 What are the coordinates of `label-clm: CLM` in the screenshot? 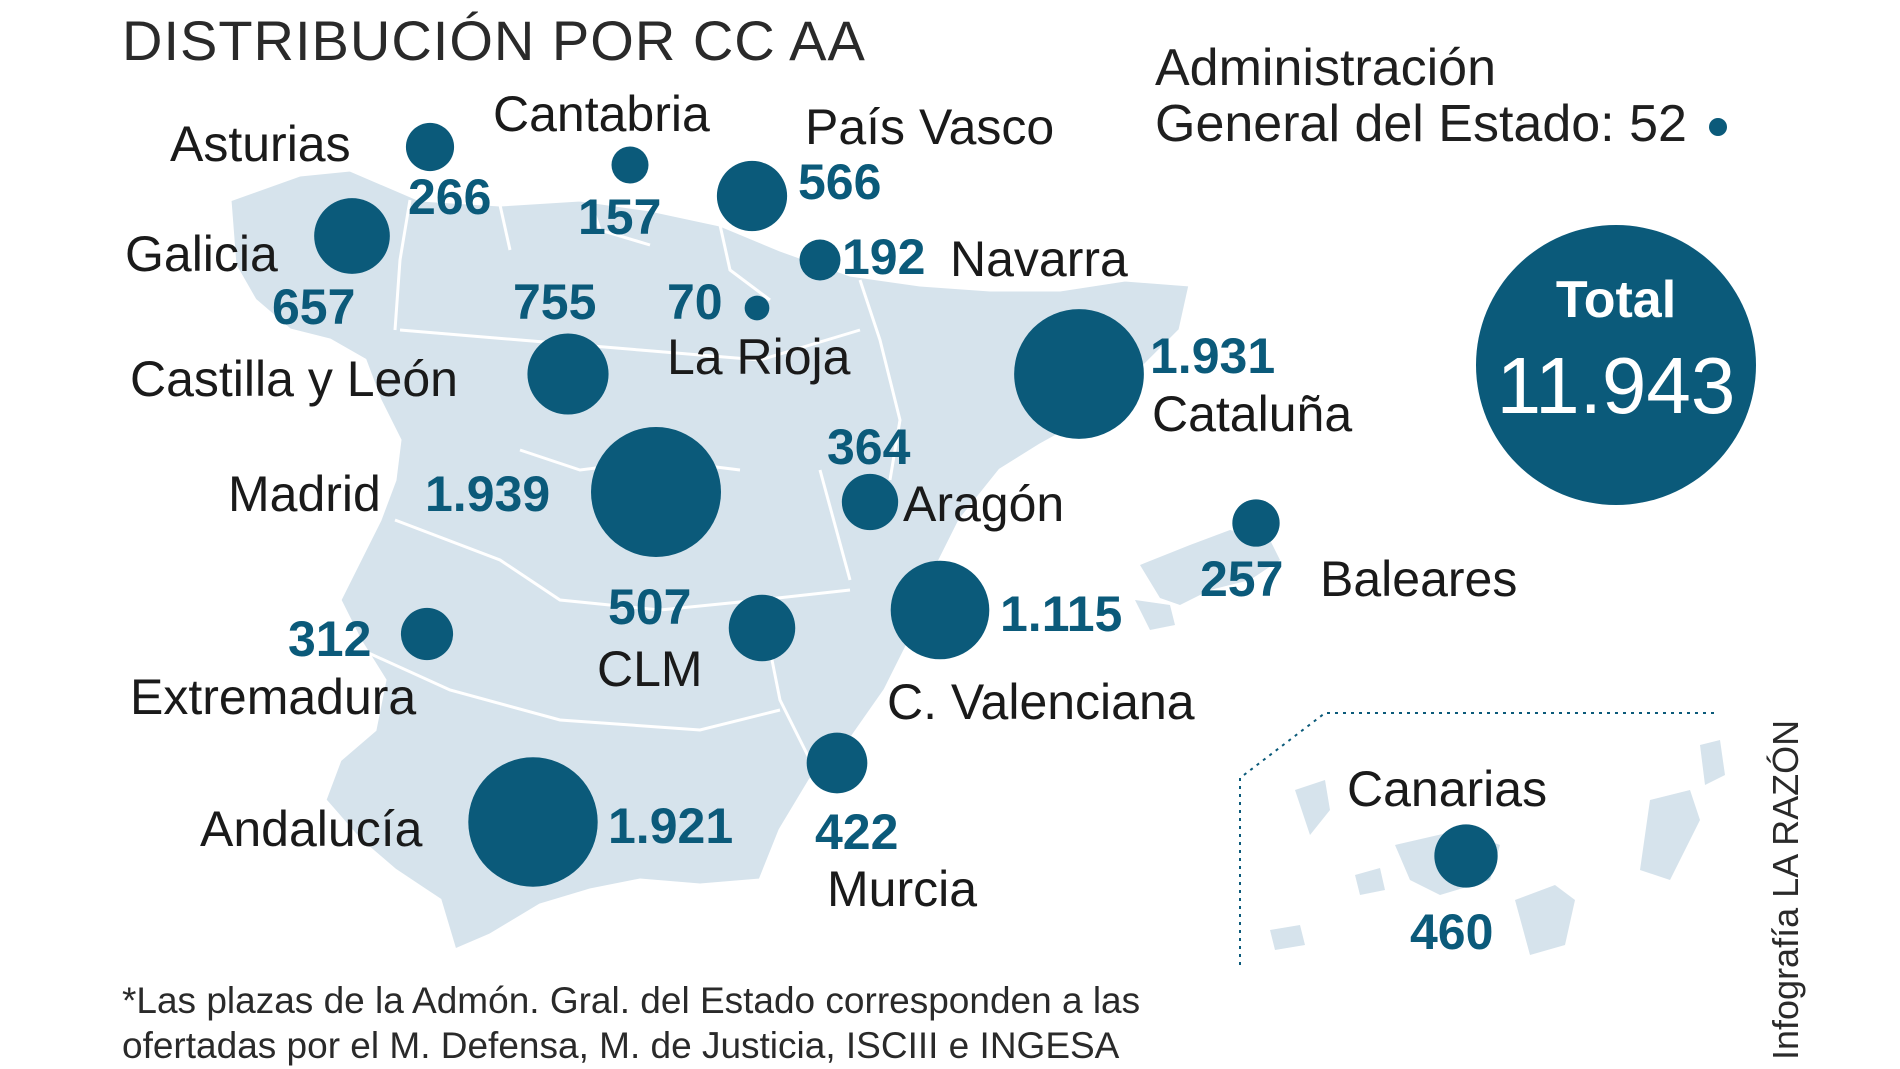 It's located at (650, 669).